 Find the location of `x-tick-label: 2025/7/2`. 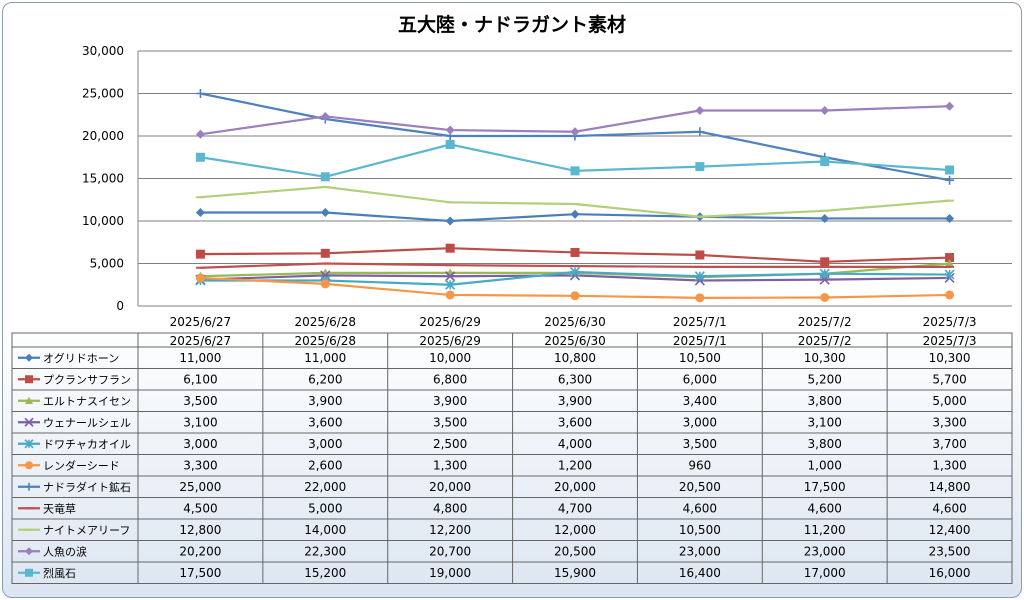

x-tick-label: 2025/7/2 is located at coordinates (825, 322).